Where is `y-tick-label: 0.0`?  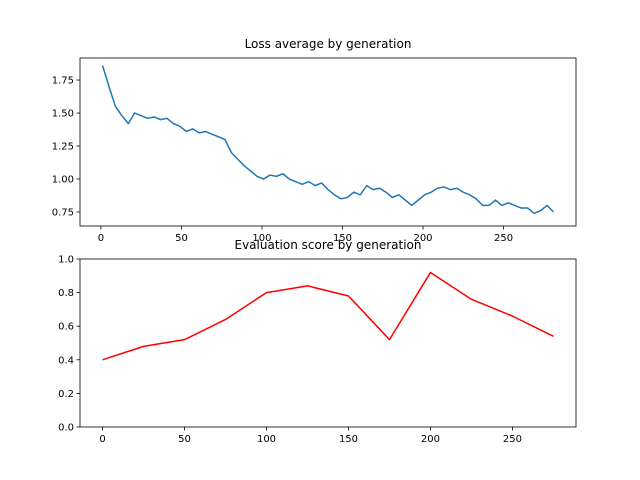 y-tick-label: 0.0 is located at coordinates (66, 428).